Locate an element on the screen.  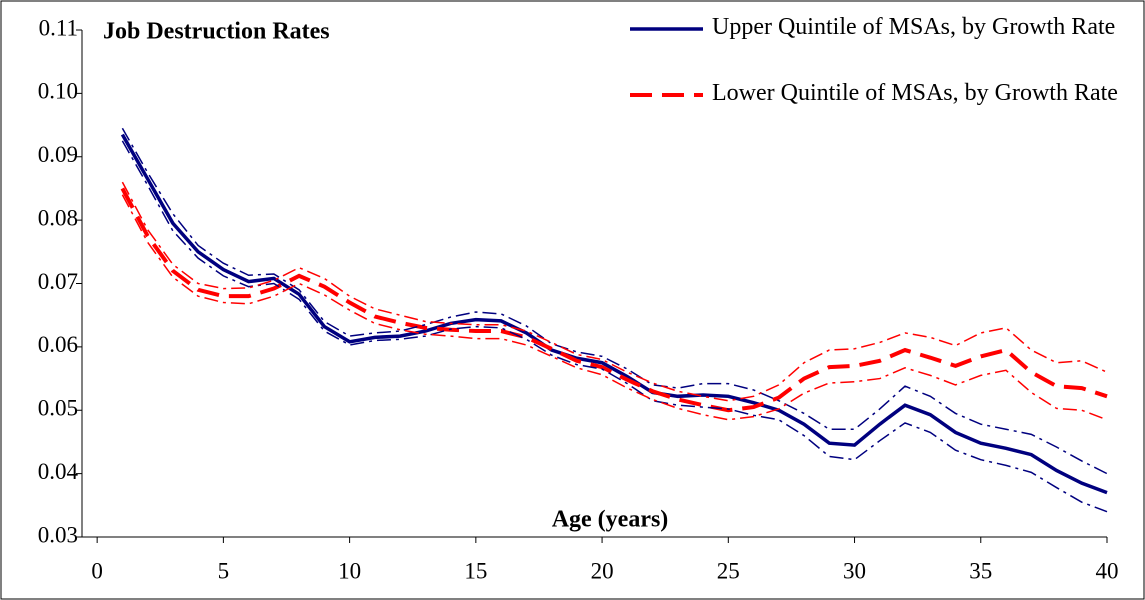
x-tick-label: 10 is located at coordinates (349, 570).